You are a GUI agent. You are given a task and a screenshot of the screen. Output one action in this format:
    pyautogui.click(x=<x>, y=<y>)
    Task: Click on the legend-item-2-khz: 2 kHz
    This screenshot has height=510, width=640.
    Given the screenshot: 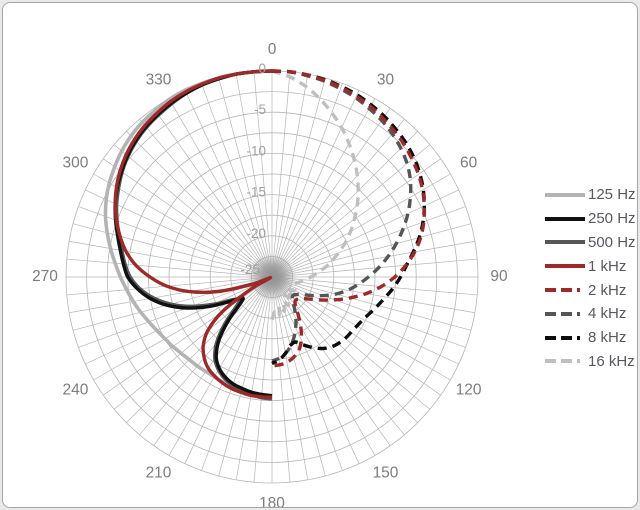 What is the action you would take?
    pyautogui.click(x=590, y=290)
    